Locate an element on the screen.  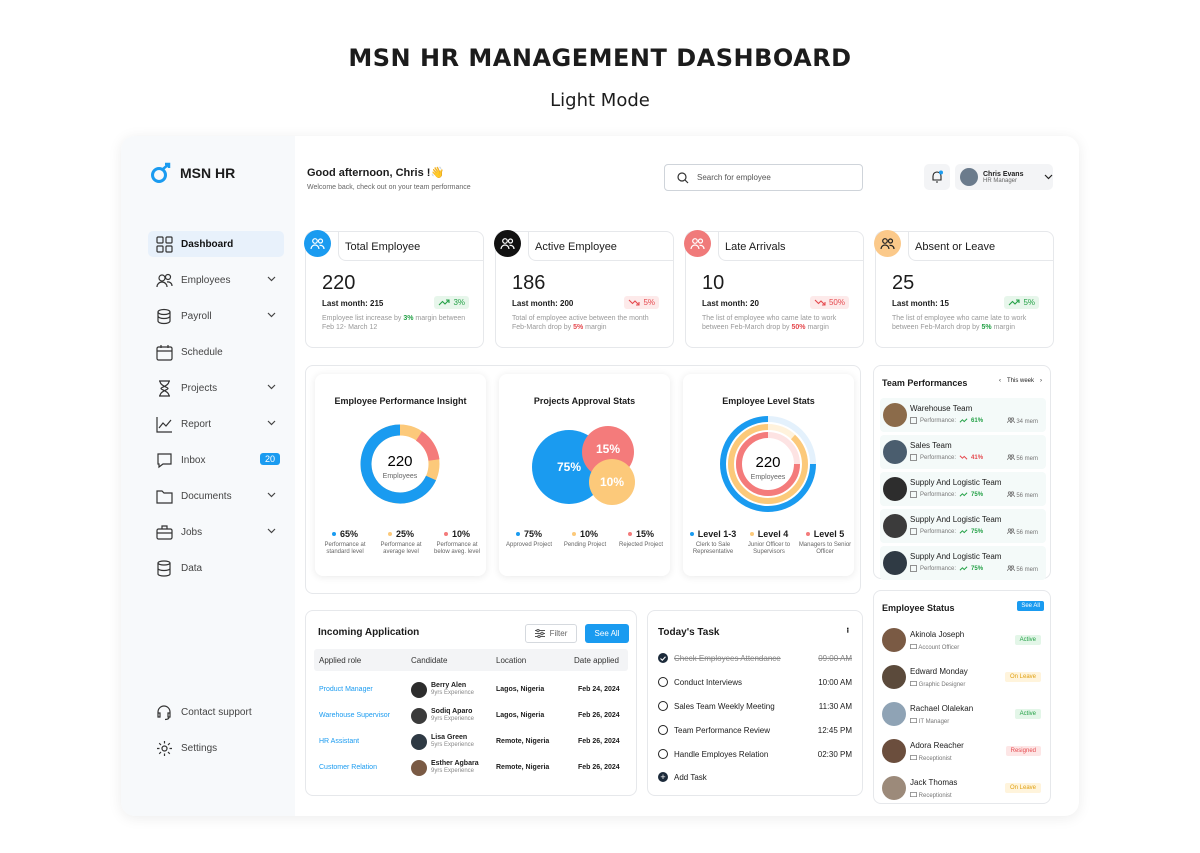
filter-button: Filter is located at coordinates (551, 633).